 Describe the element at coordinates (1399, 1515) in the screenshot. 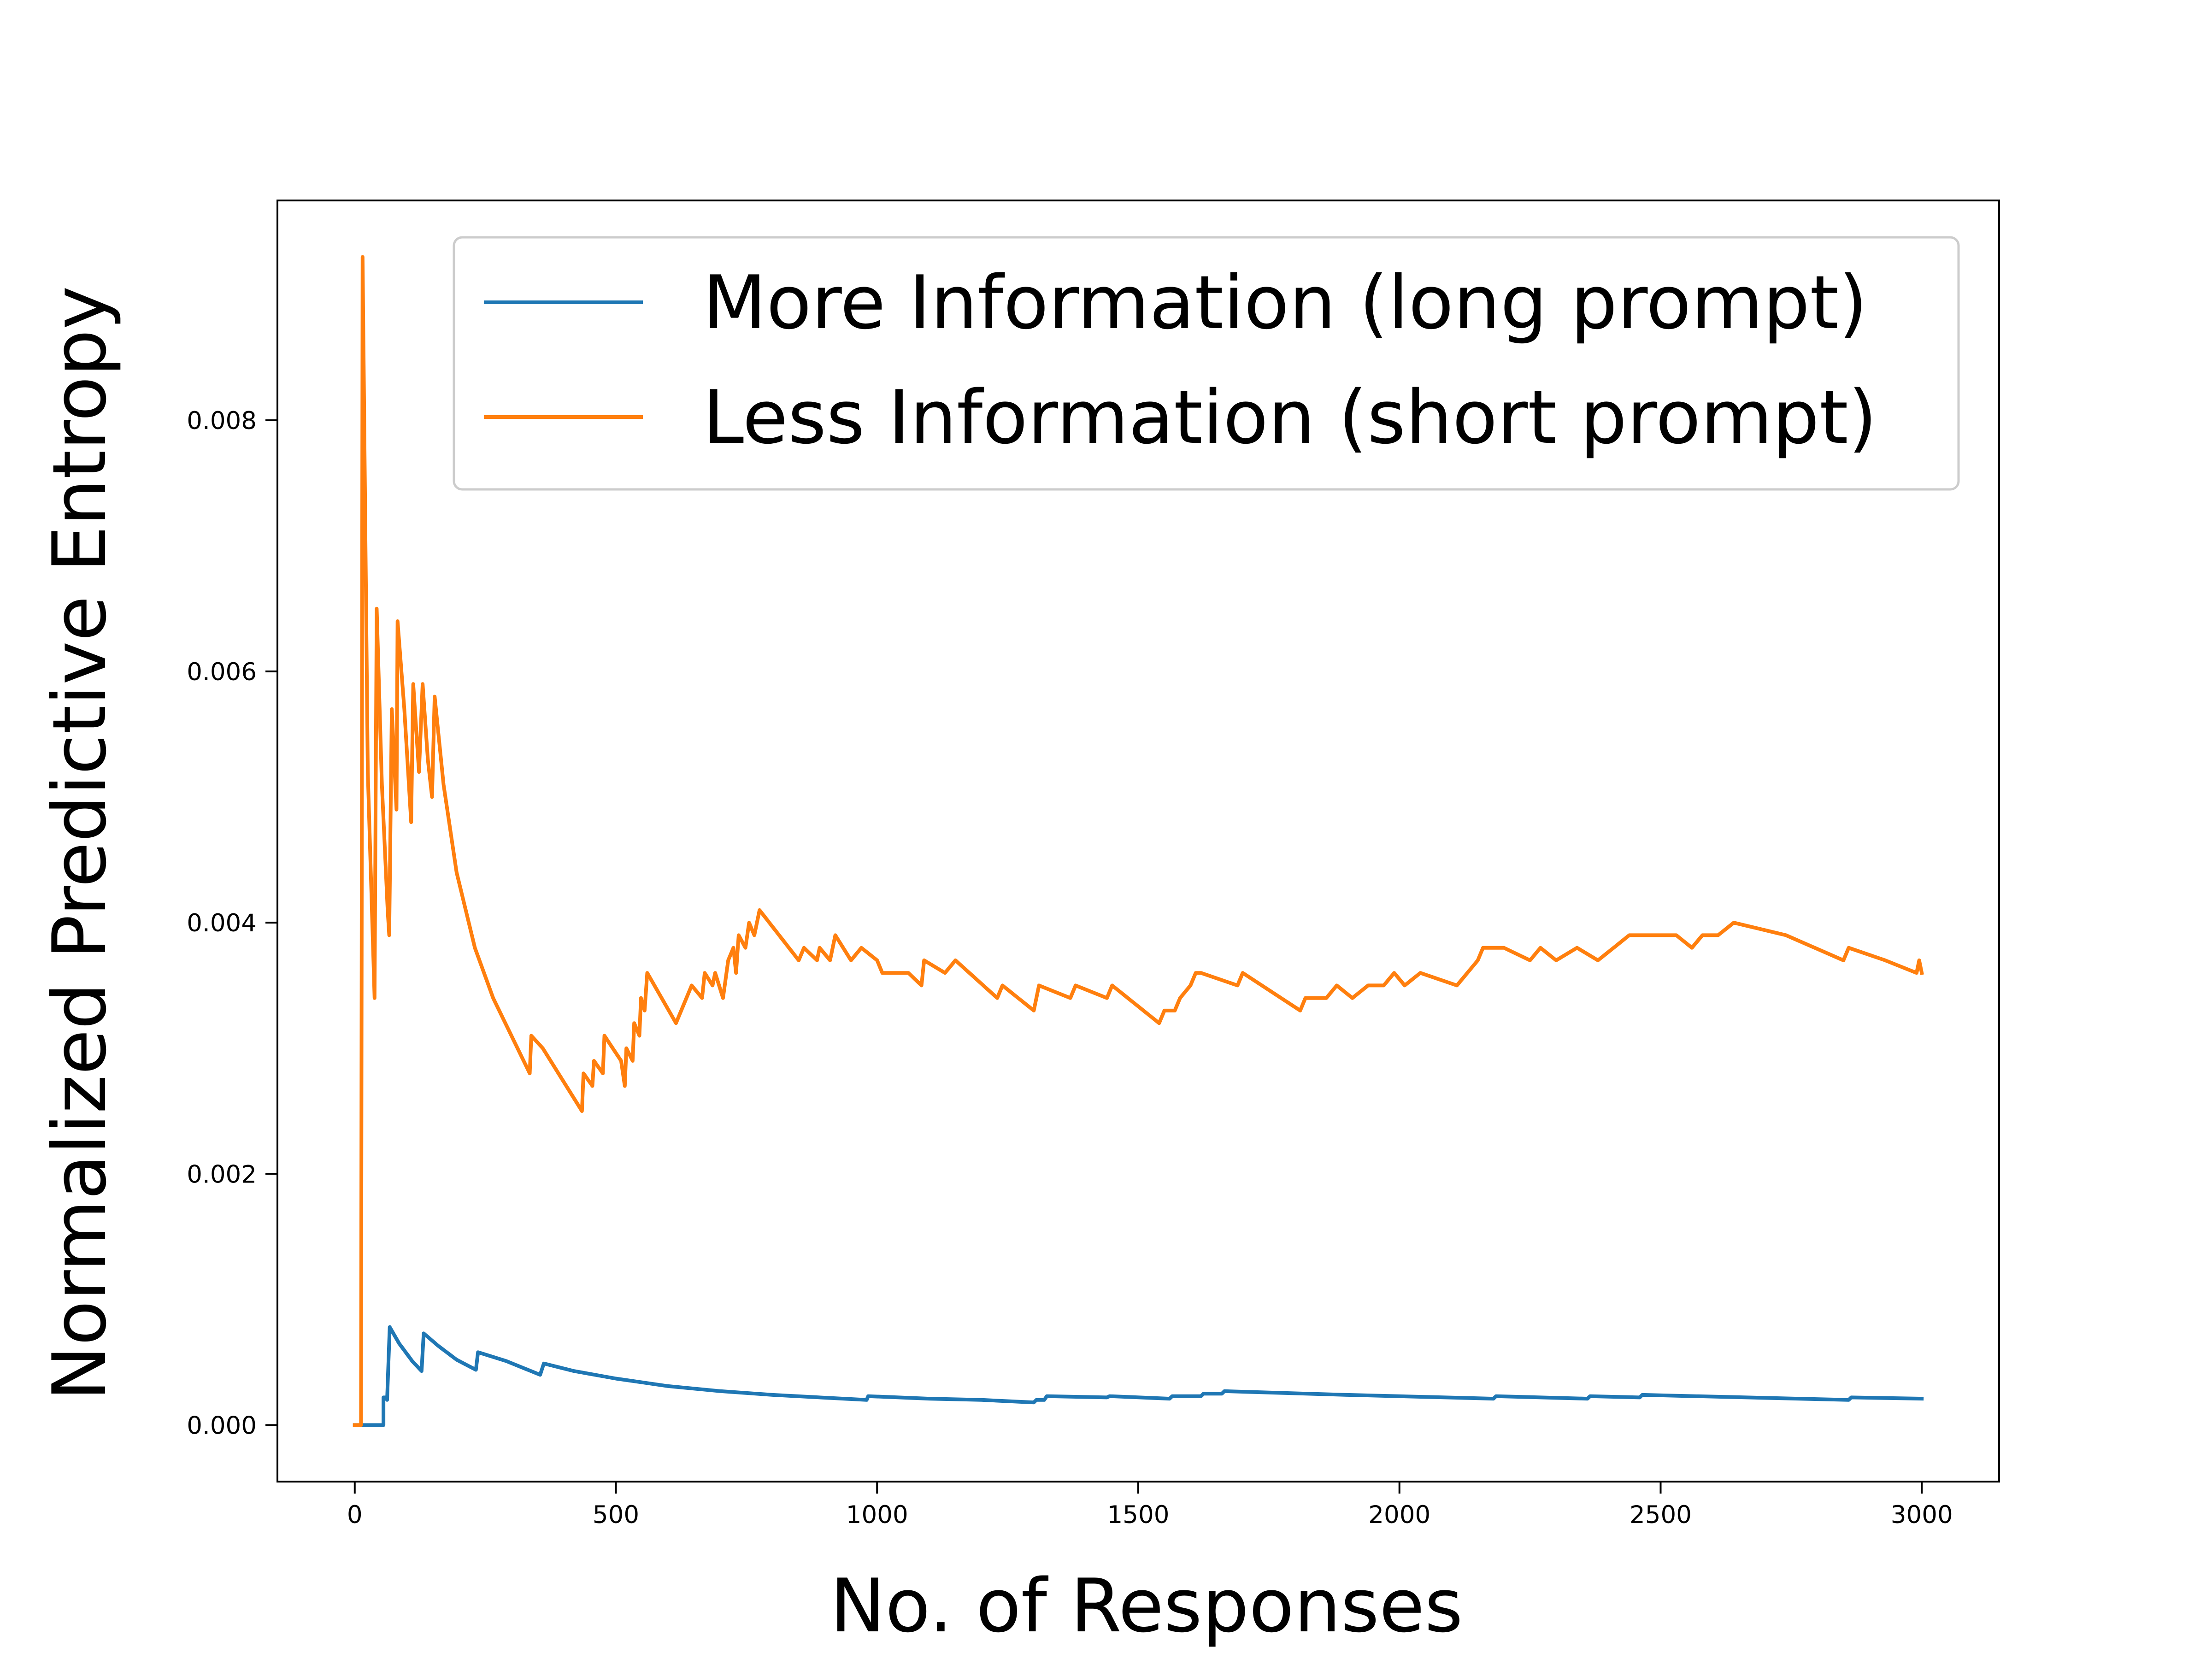

I see `x-tick-label: 2000` at that location.